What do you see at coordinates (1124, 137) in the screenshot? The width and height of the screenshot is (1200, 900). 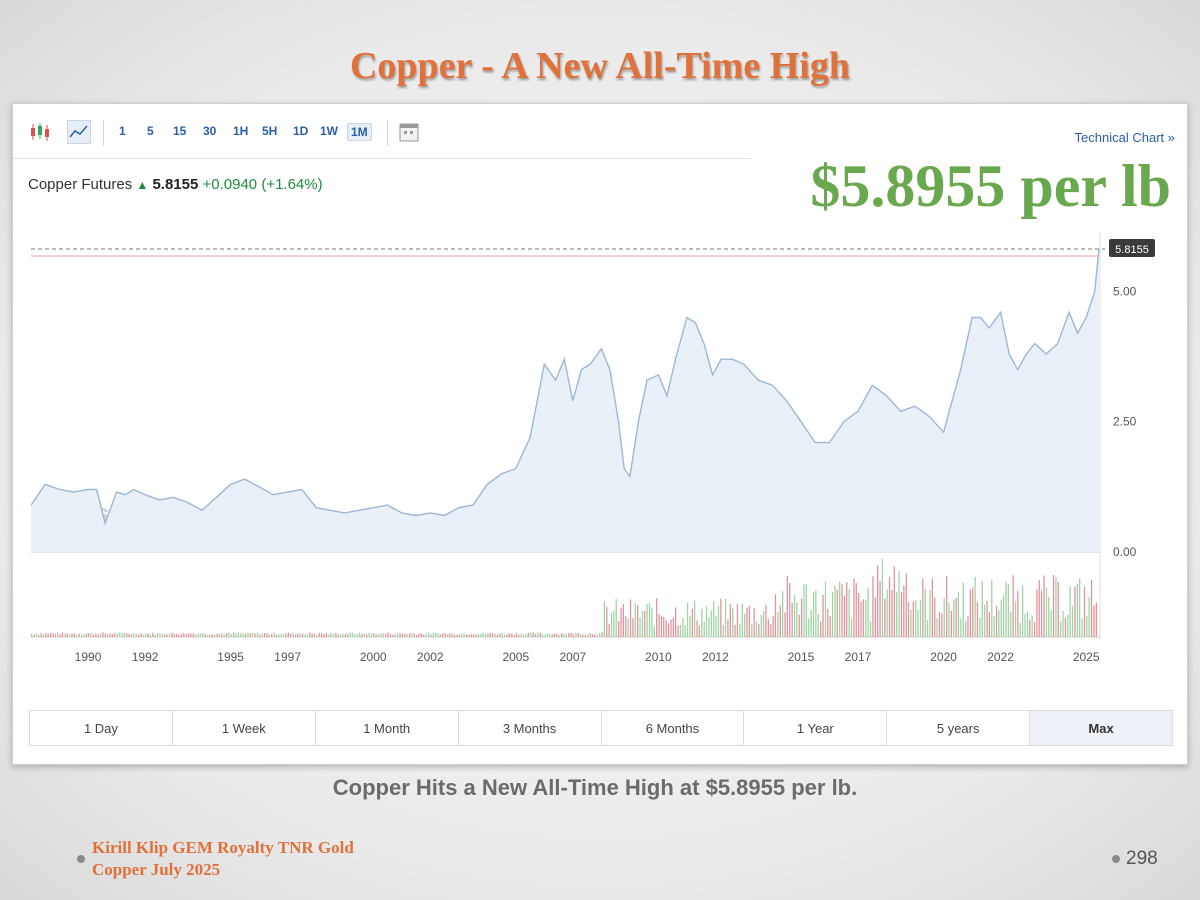 I see `technical-chart-link: Technical Chart »` at bounding box center [1124, 137].